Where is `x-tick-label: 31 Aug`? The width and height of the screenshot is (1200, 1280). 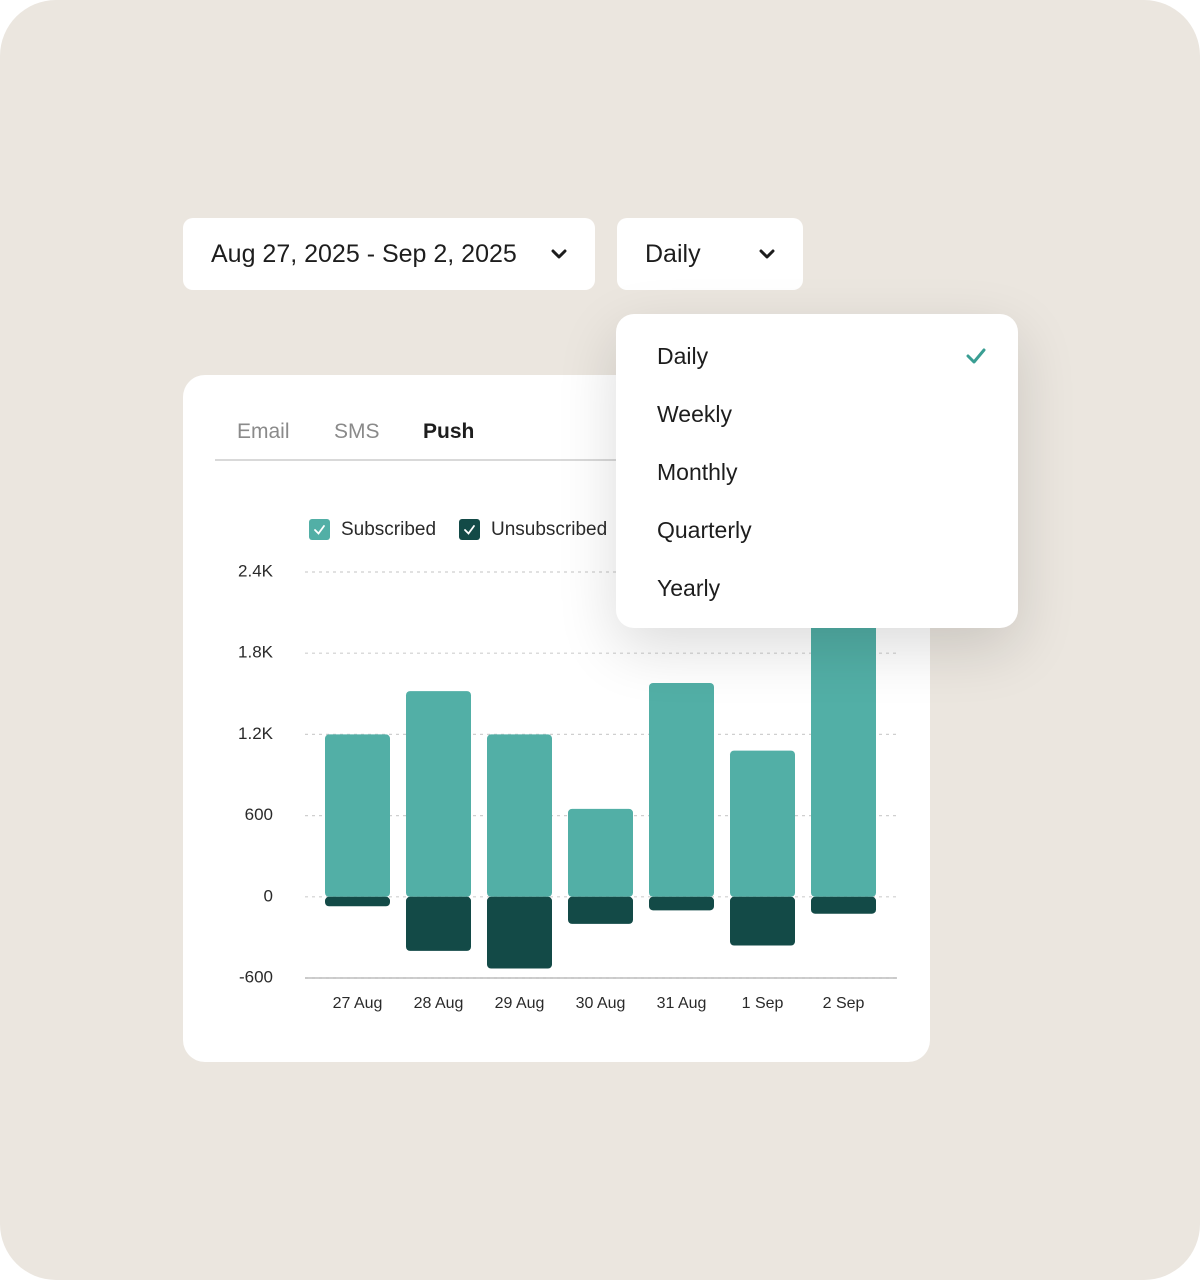
x-tick-label: 31 Aug is located at coordinates (682, 1003).